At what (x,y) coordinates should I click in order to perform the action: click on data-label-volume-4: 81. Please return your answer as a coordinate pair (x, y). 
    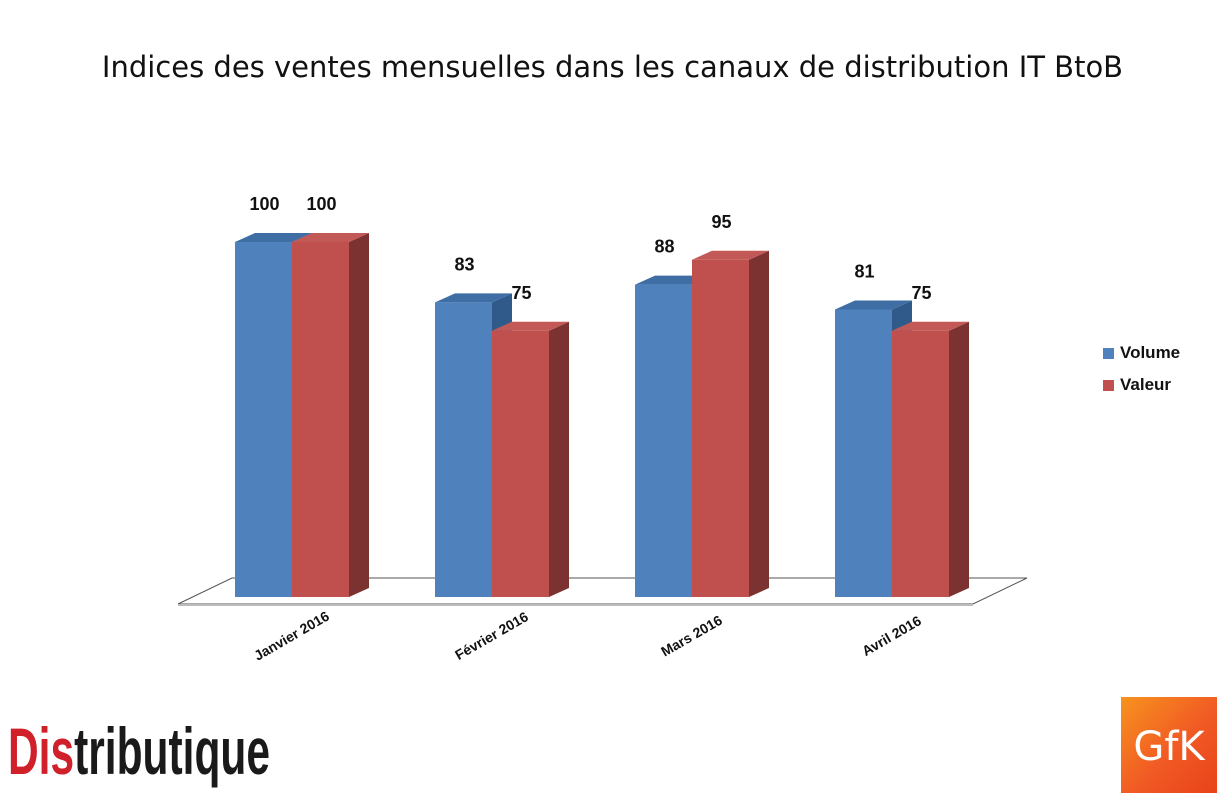
    Looking at the image, I should click on (864, 271).